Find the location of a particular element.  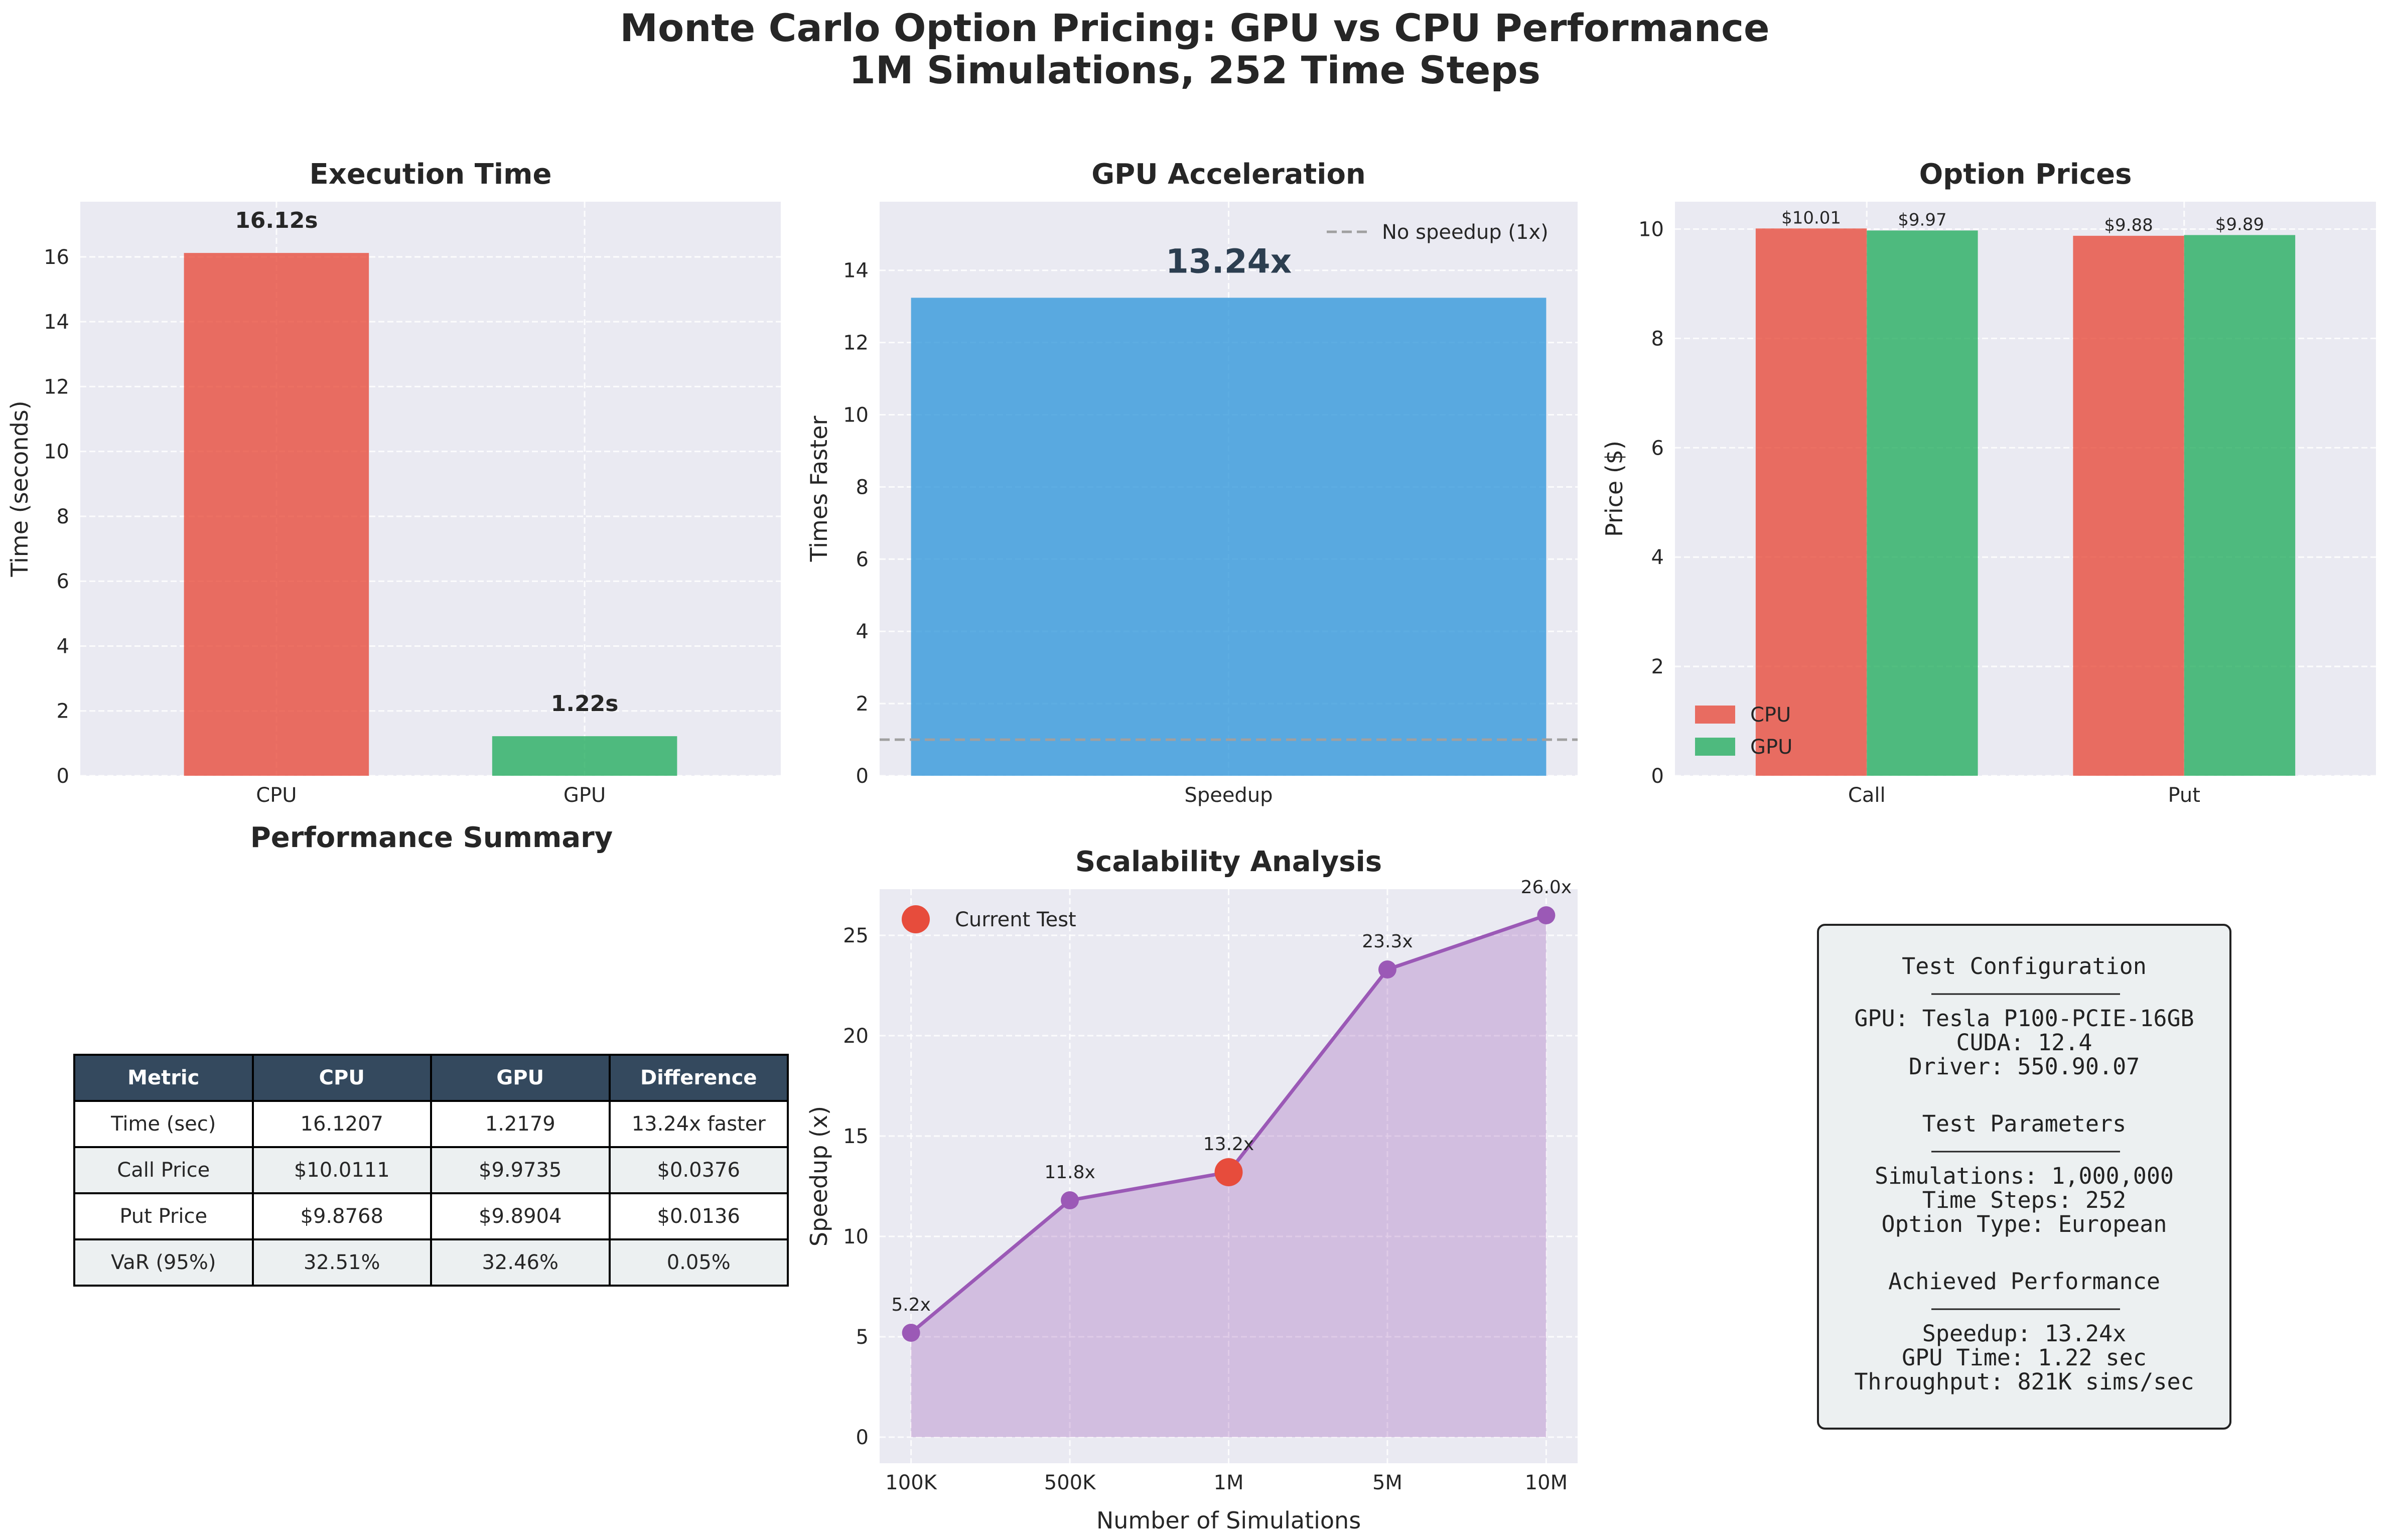

summary-title: Performance Summary is located at coordinates (431, 837).